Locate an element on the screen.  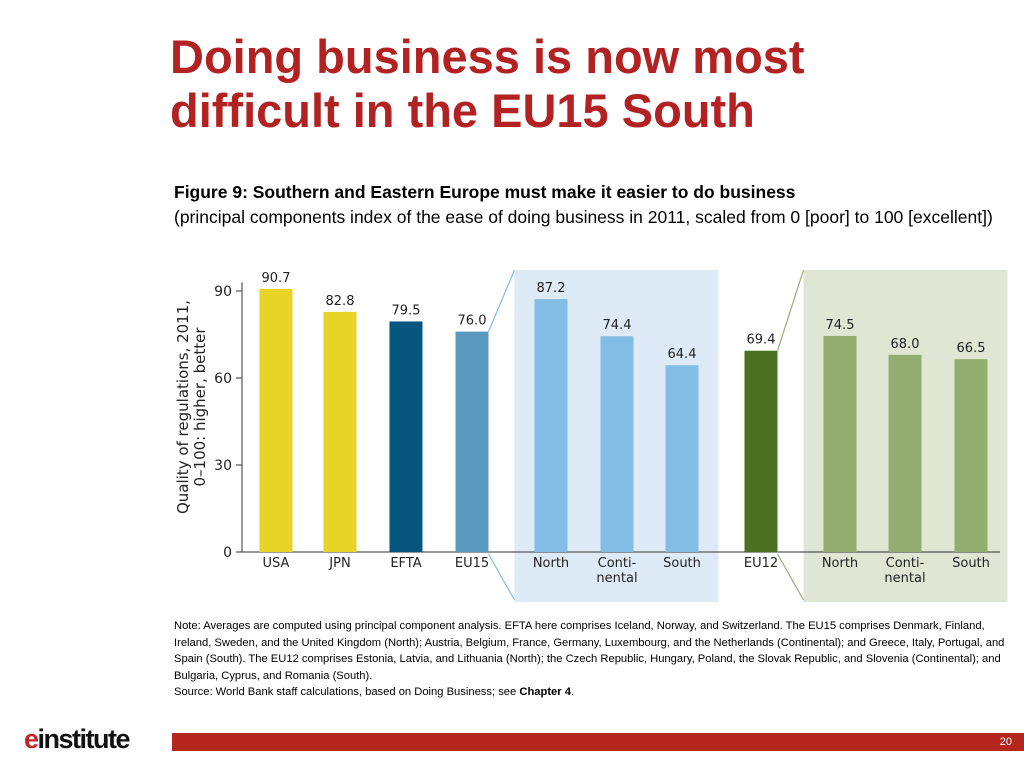
category-label: EU12 is located at coordinates (761, 563).